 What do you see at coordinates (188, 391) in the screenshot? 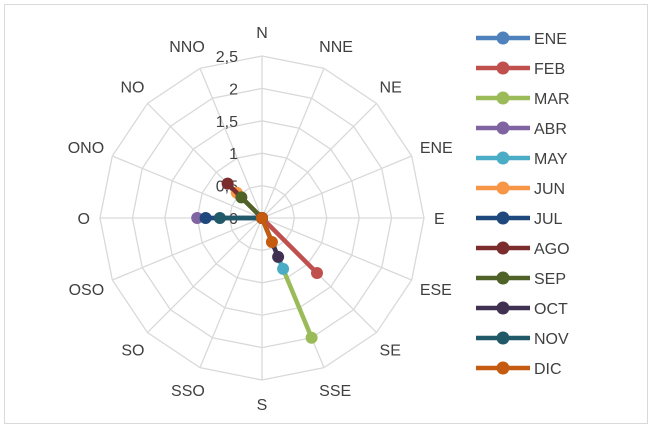
I see `direction-label-SSO: SSO` at bounding box center [188, 391].